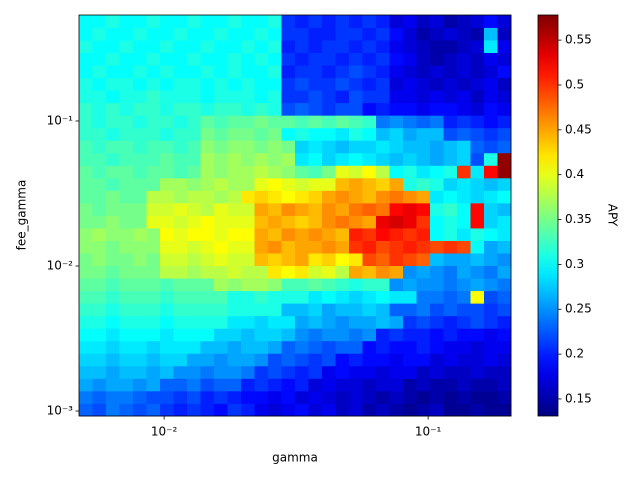  Describe the element at coordinates (548, 215) in the screenshot. I see `colorbar` at that location.